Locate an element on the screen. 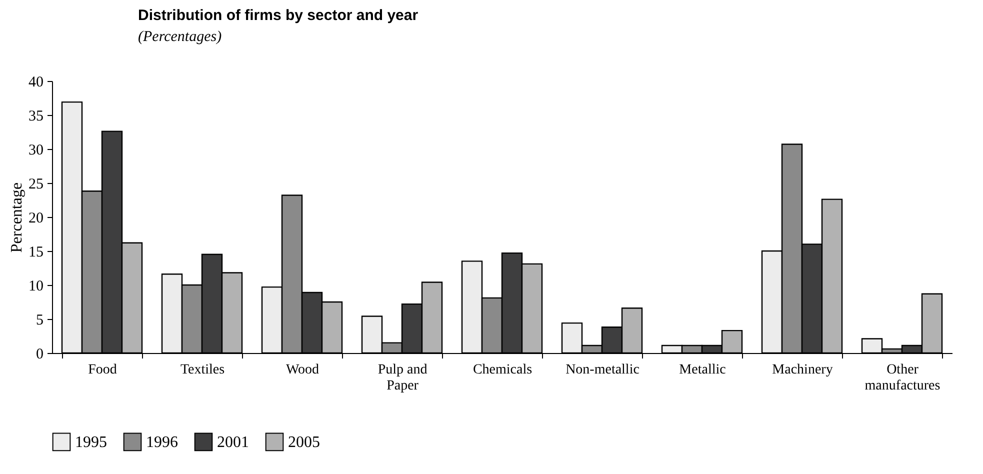 This screenshot has height=474, width=983. y-tick-label: 20 is located at coordinates (36, 218).